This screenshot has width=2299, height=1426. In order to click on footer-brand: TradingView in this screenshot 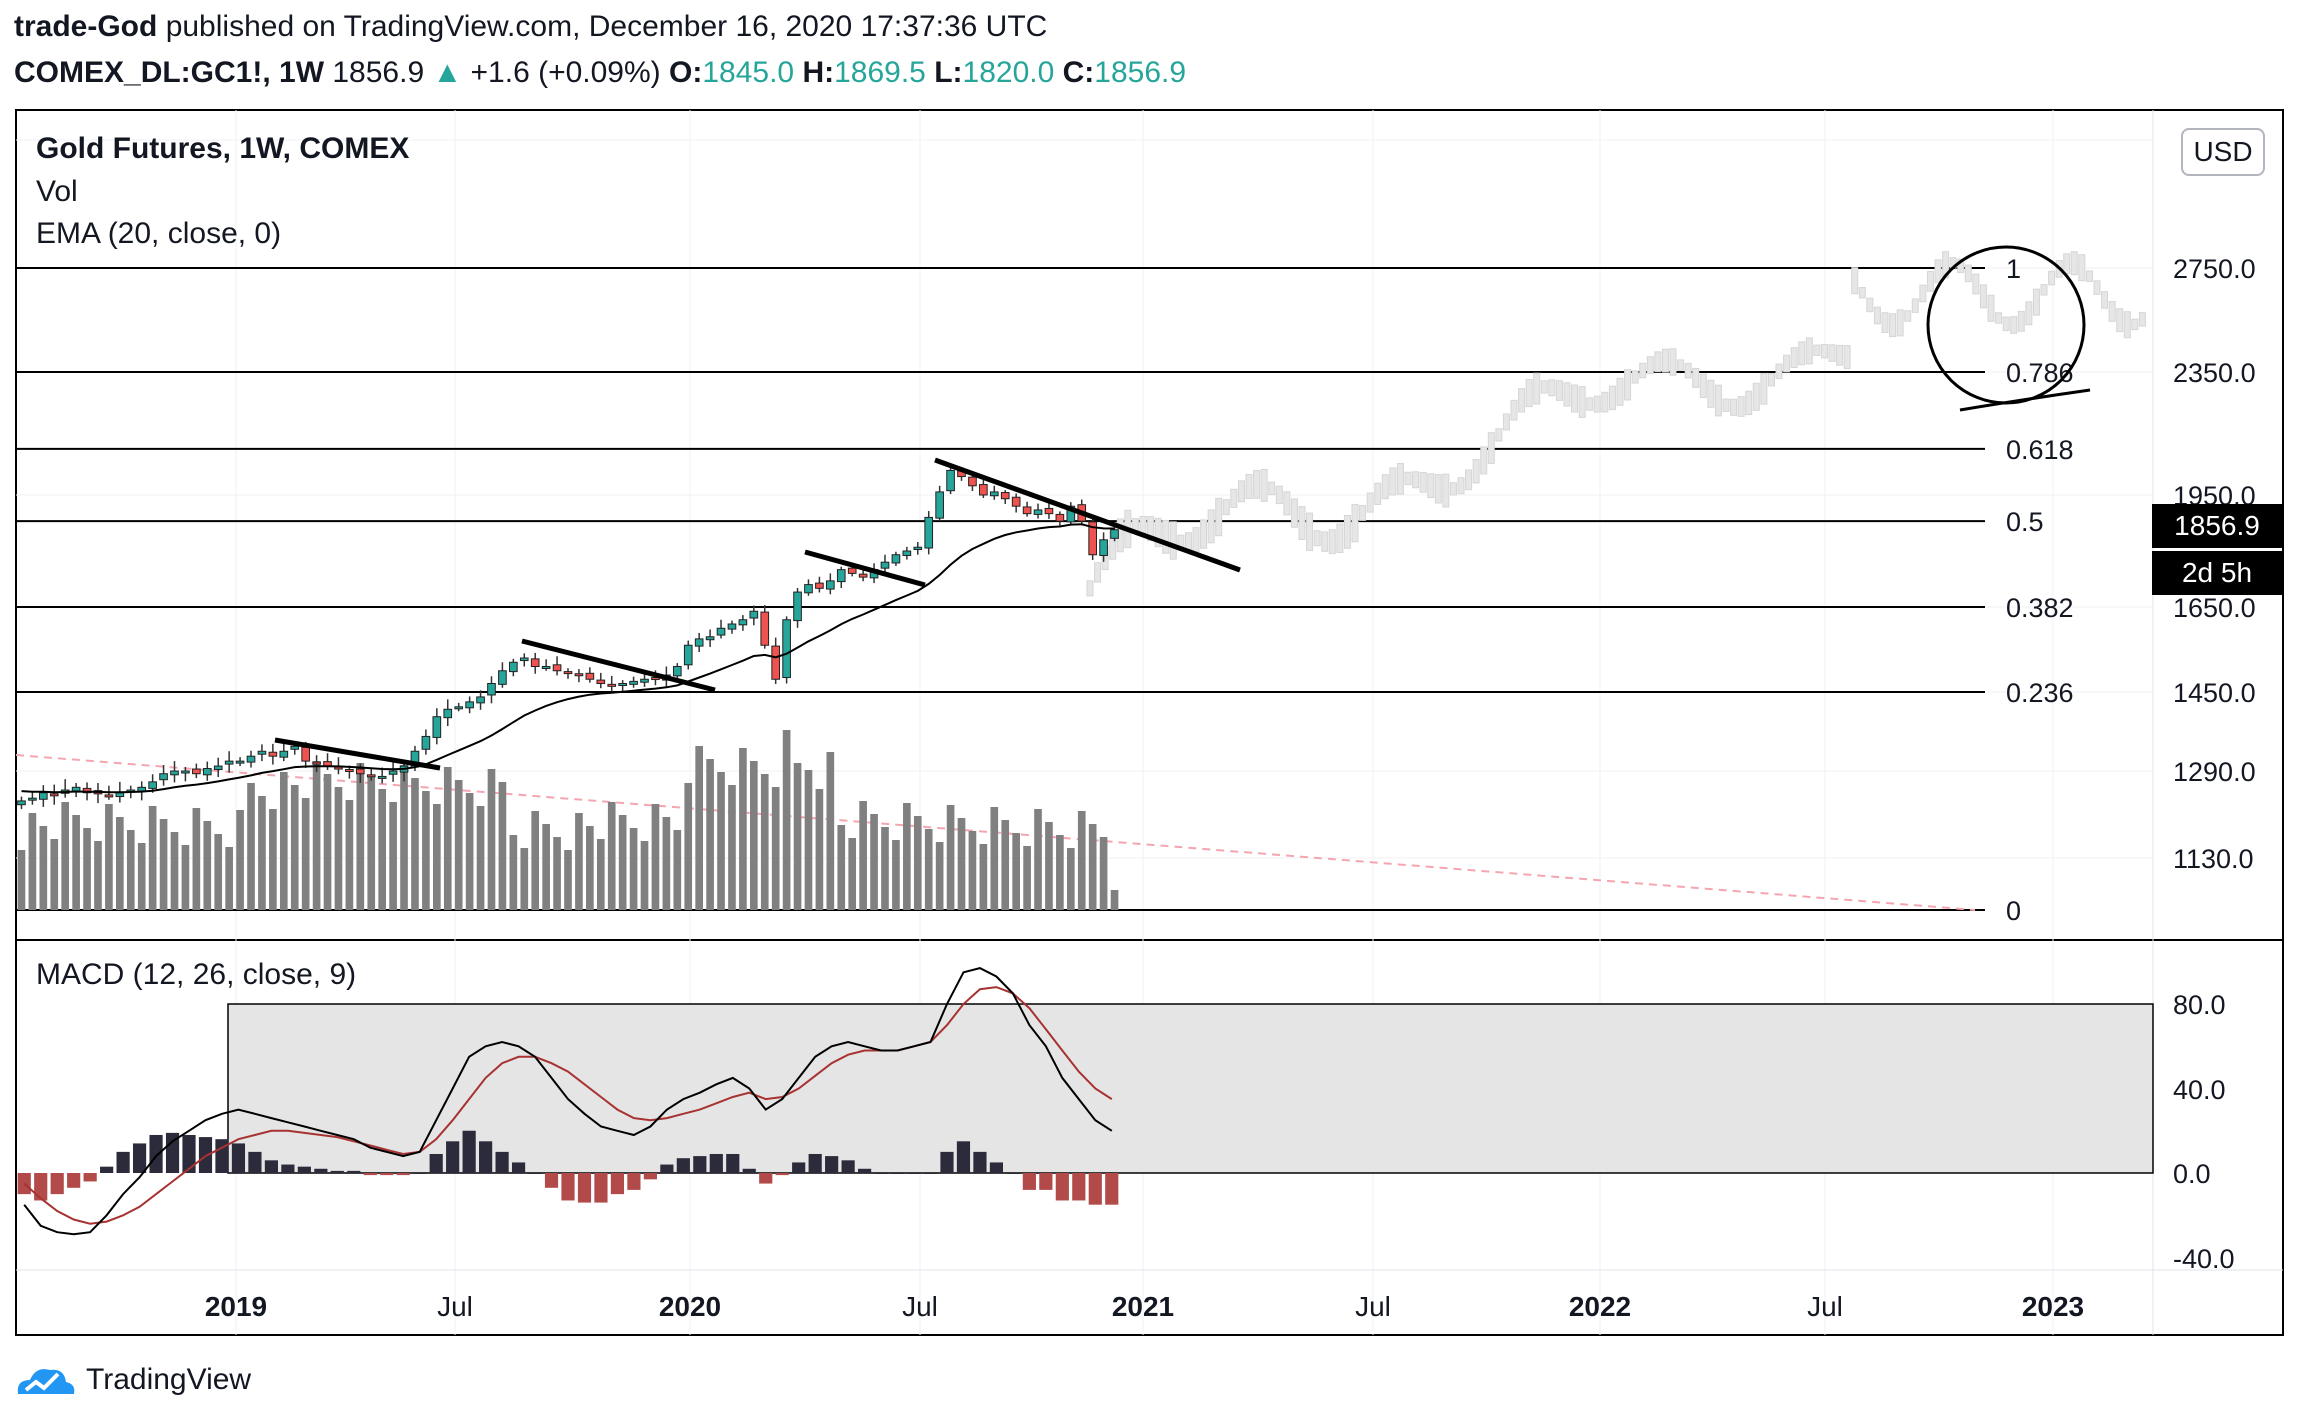, I will do `click(132, 1380)`.